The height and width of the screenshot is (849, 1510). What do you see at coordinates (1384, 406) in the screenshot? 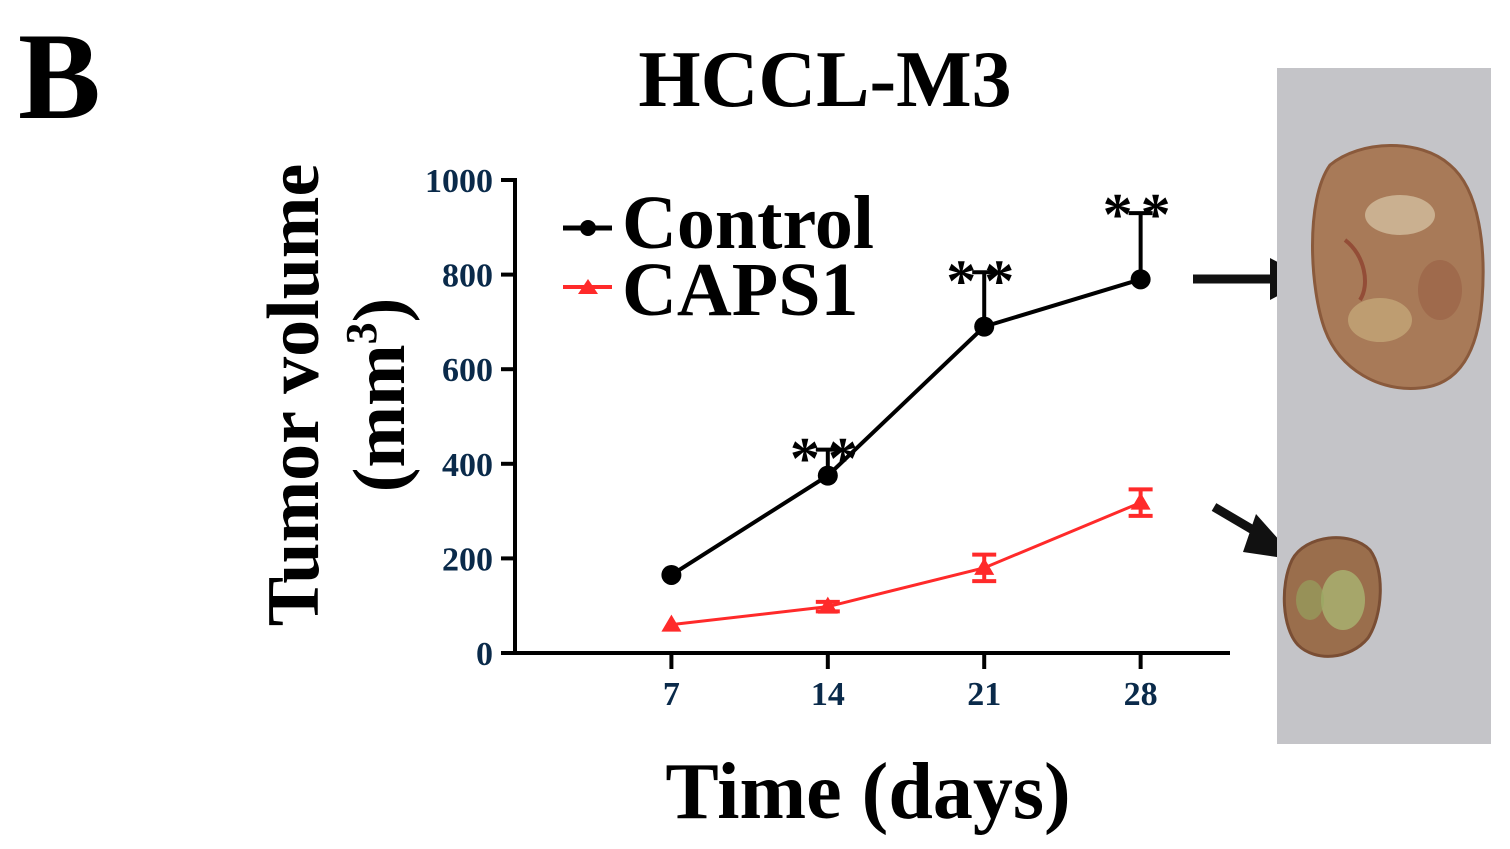
I see `tumor-photo` at bounding box center [1384, 406].